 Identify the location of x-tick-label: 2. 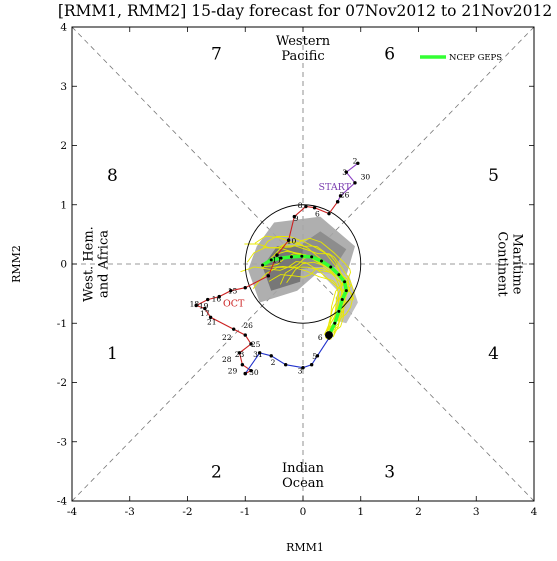
(418, 512).